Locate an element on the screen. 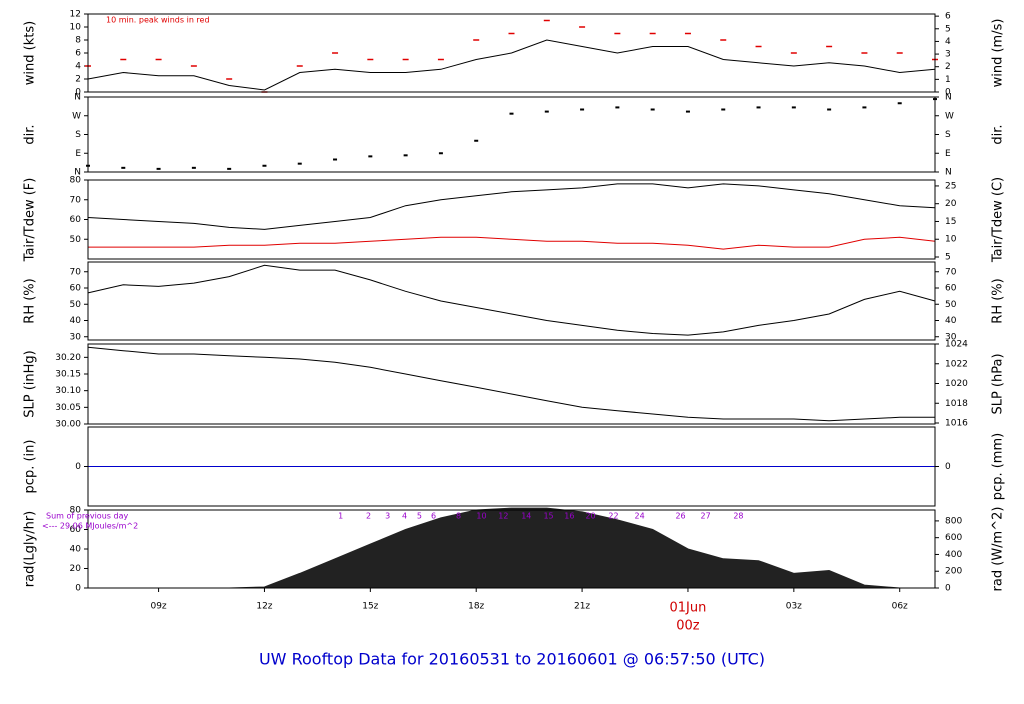  y-tick-label: 30.05 is located at coordinates (68, 408).